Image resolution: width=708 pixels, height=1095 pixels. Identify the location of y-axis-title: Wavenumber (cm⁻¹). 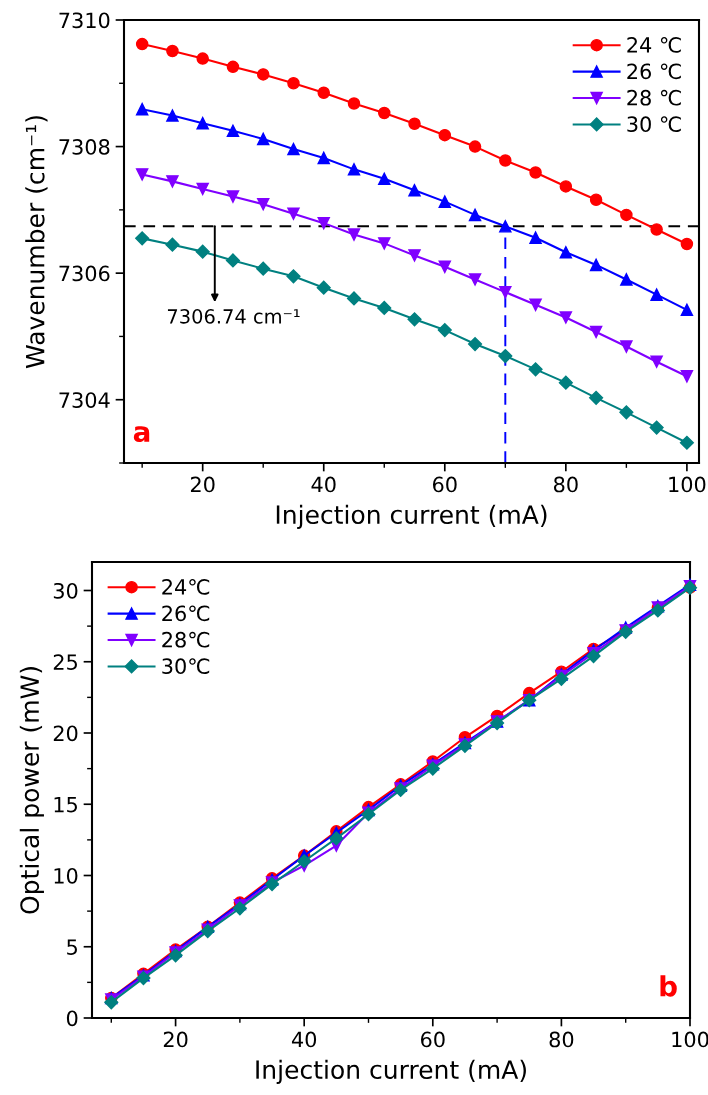
(36, 242).